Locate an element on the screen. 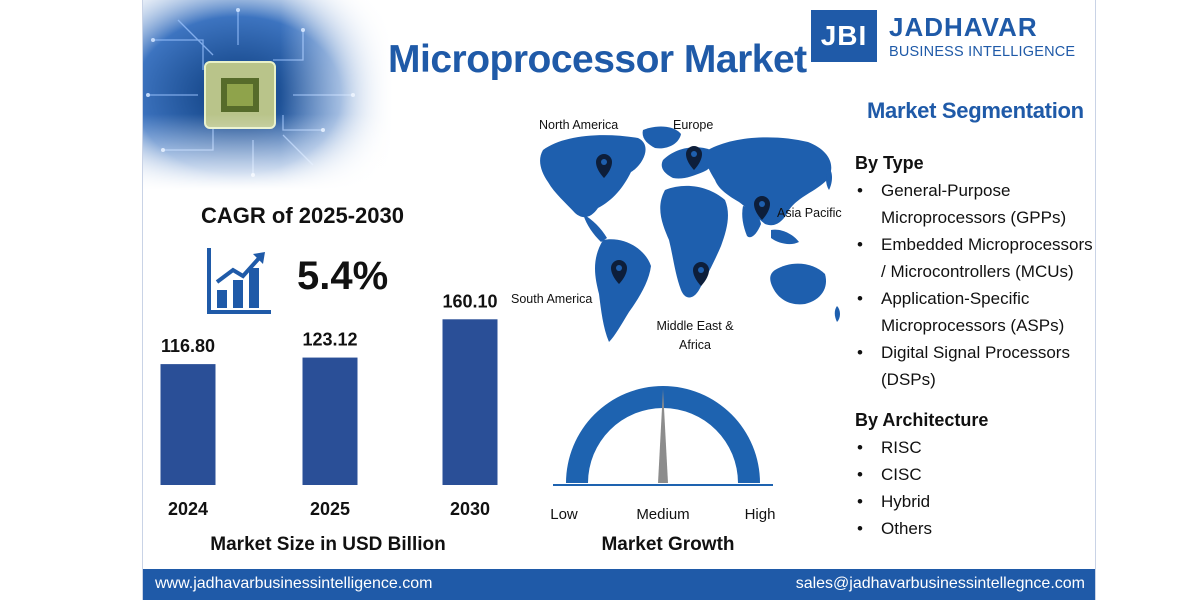 Image resolution: width=1200 pixels, height=600 pixels. region-label-middle-east-africa: Middle East & Africa is located at coordinates (695, 335).